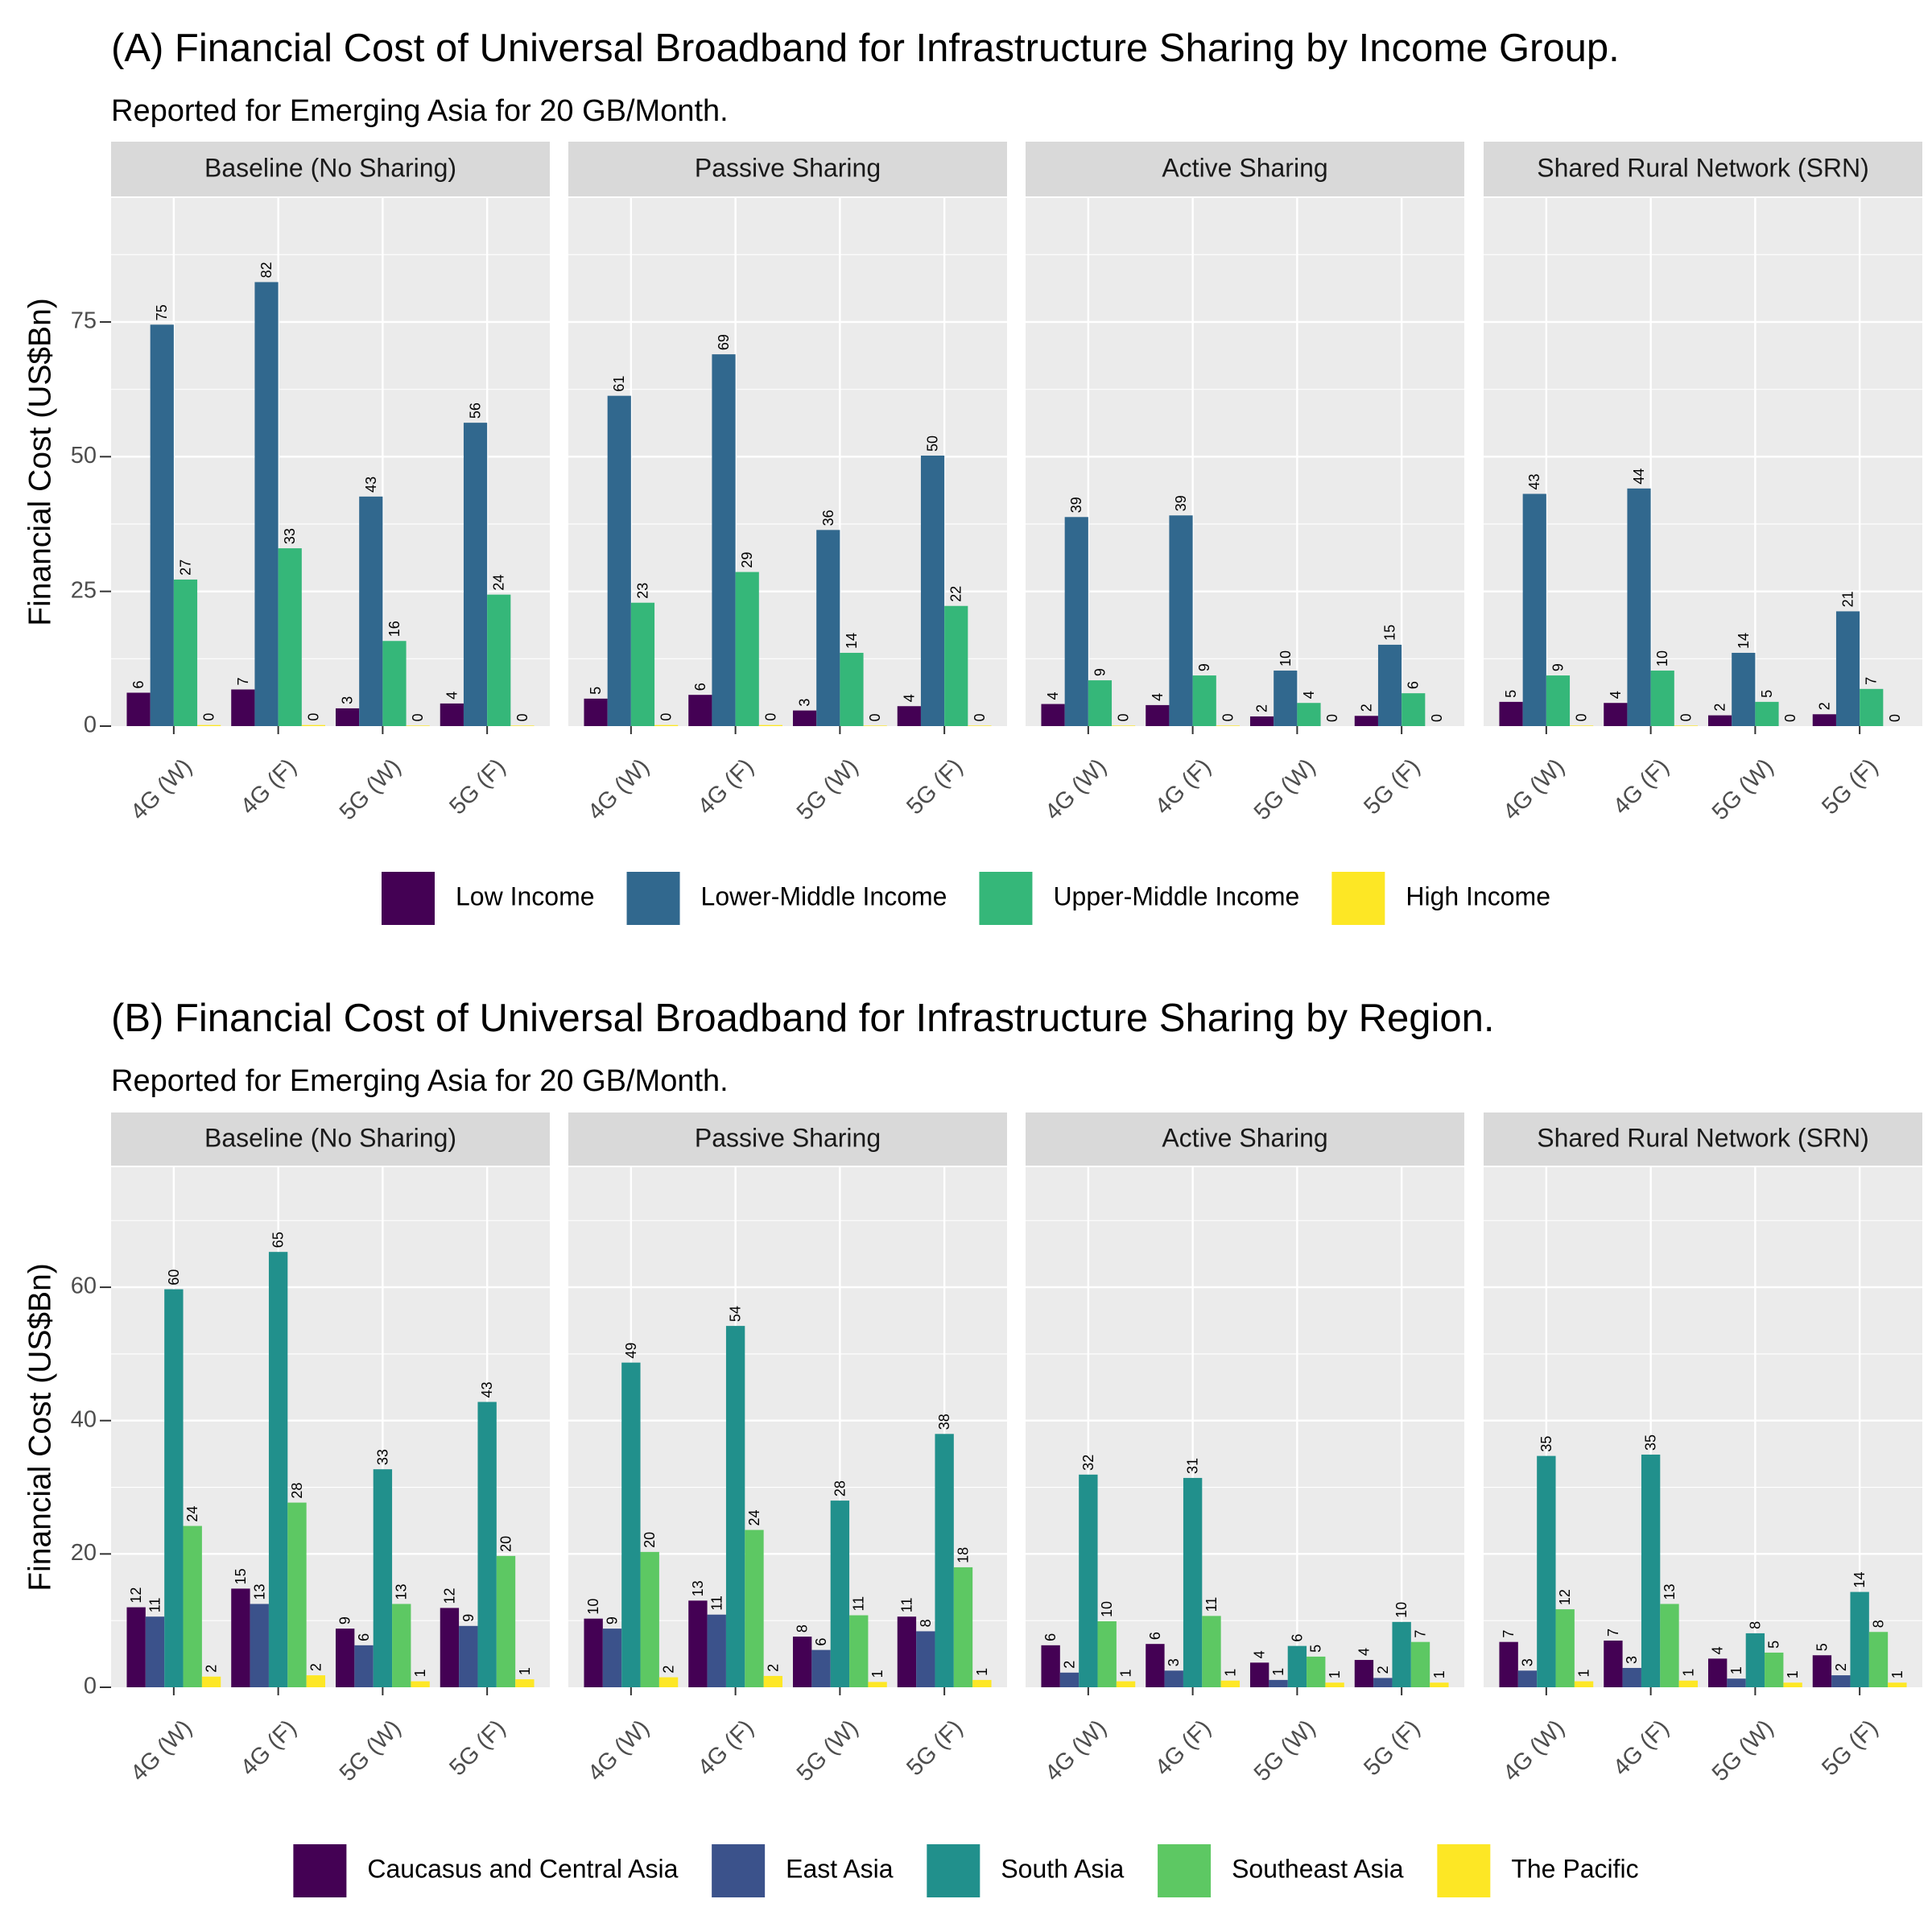 The width and height of the screenshot is (1932, 1932). What do you see at coordinates (932, 590) in the screenshot?
I see `bar-lower-middle-income-5g-f` at bounding box center [932, 590].